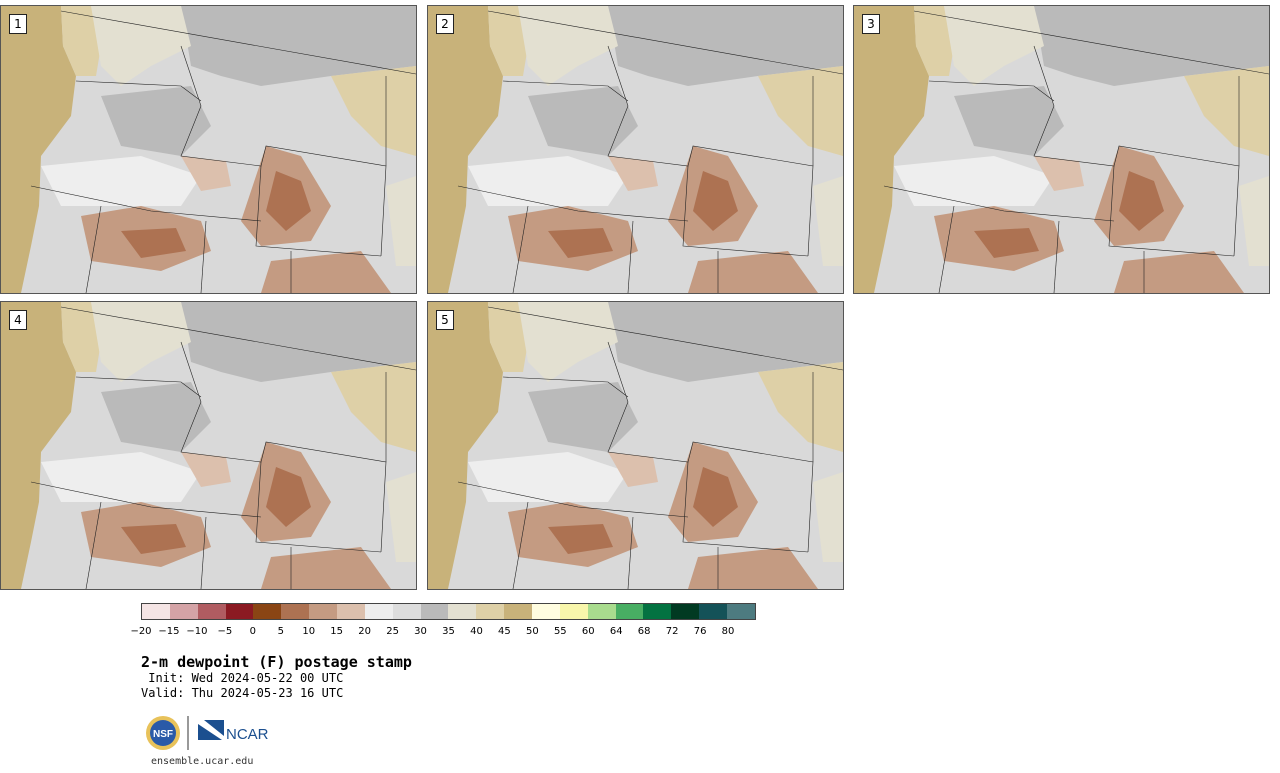 The height and width of the screenshot is (773, 1280). I want to click on ncar-logo-text: NCAR, so click(247, 734).